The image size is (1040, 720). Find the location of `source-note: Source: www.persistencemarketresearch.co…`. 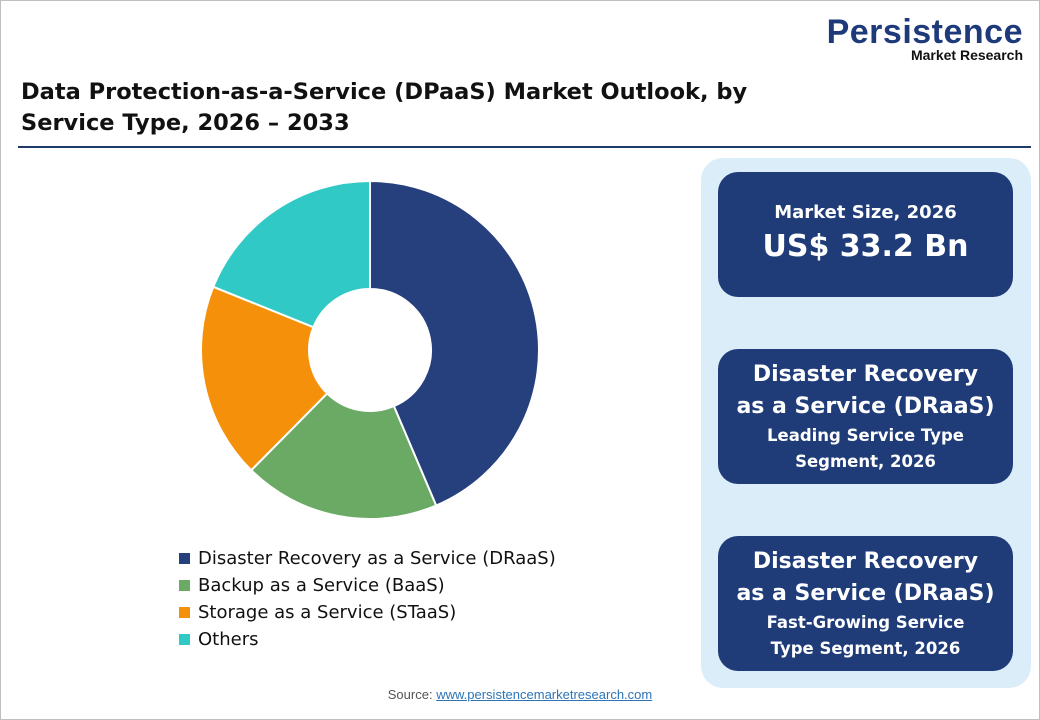

source-note: Source: www.persistencemarketresearch.co… is located at coordinates (520, 694).